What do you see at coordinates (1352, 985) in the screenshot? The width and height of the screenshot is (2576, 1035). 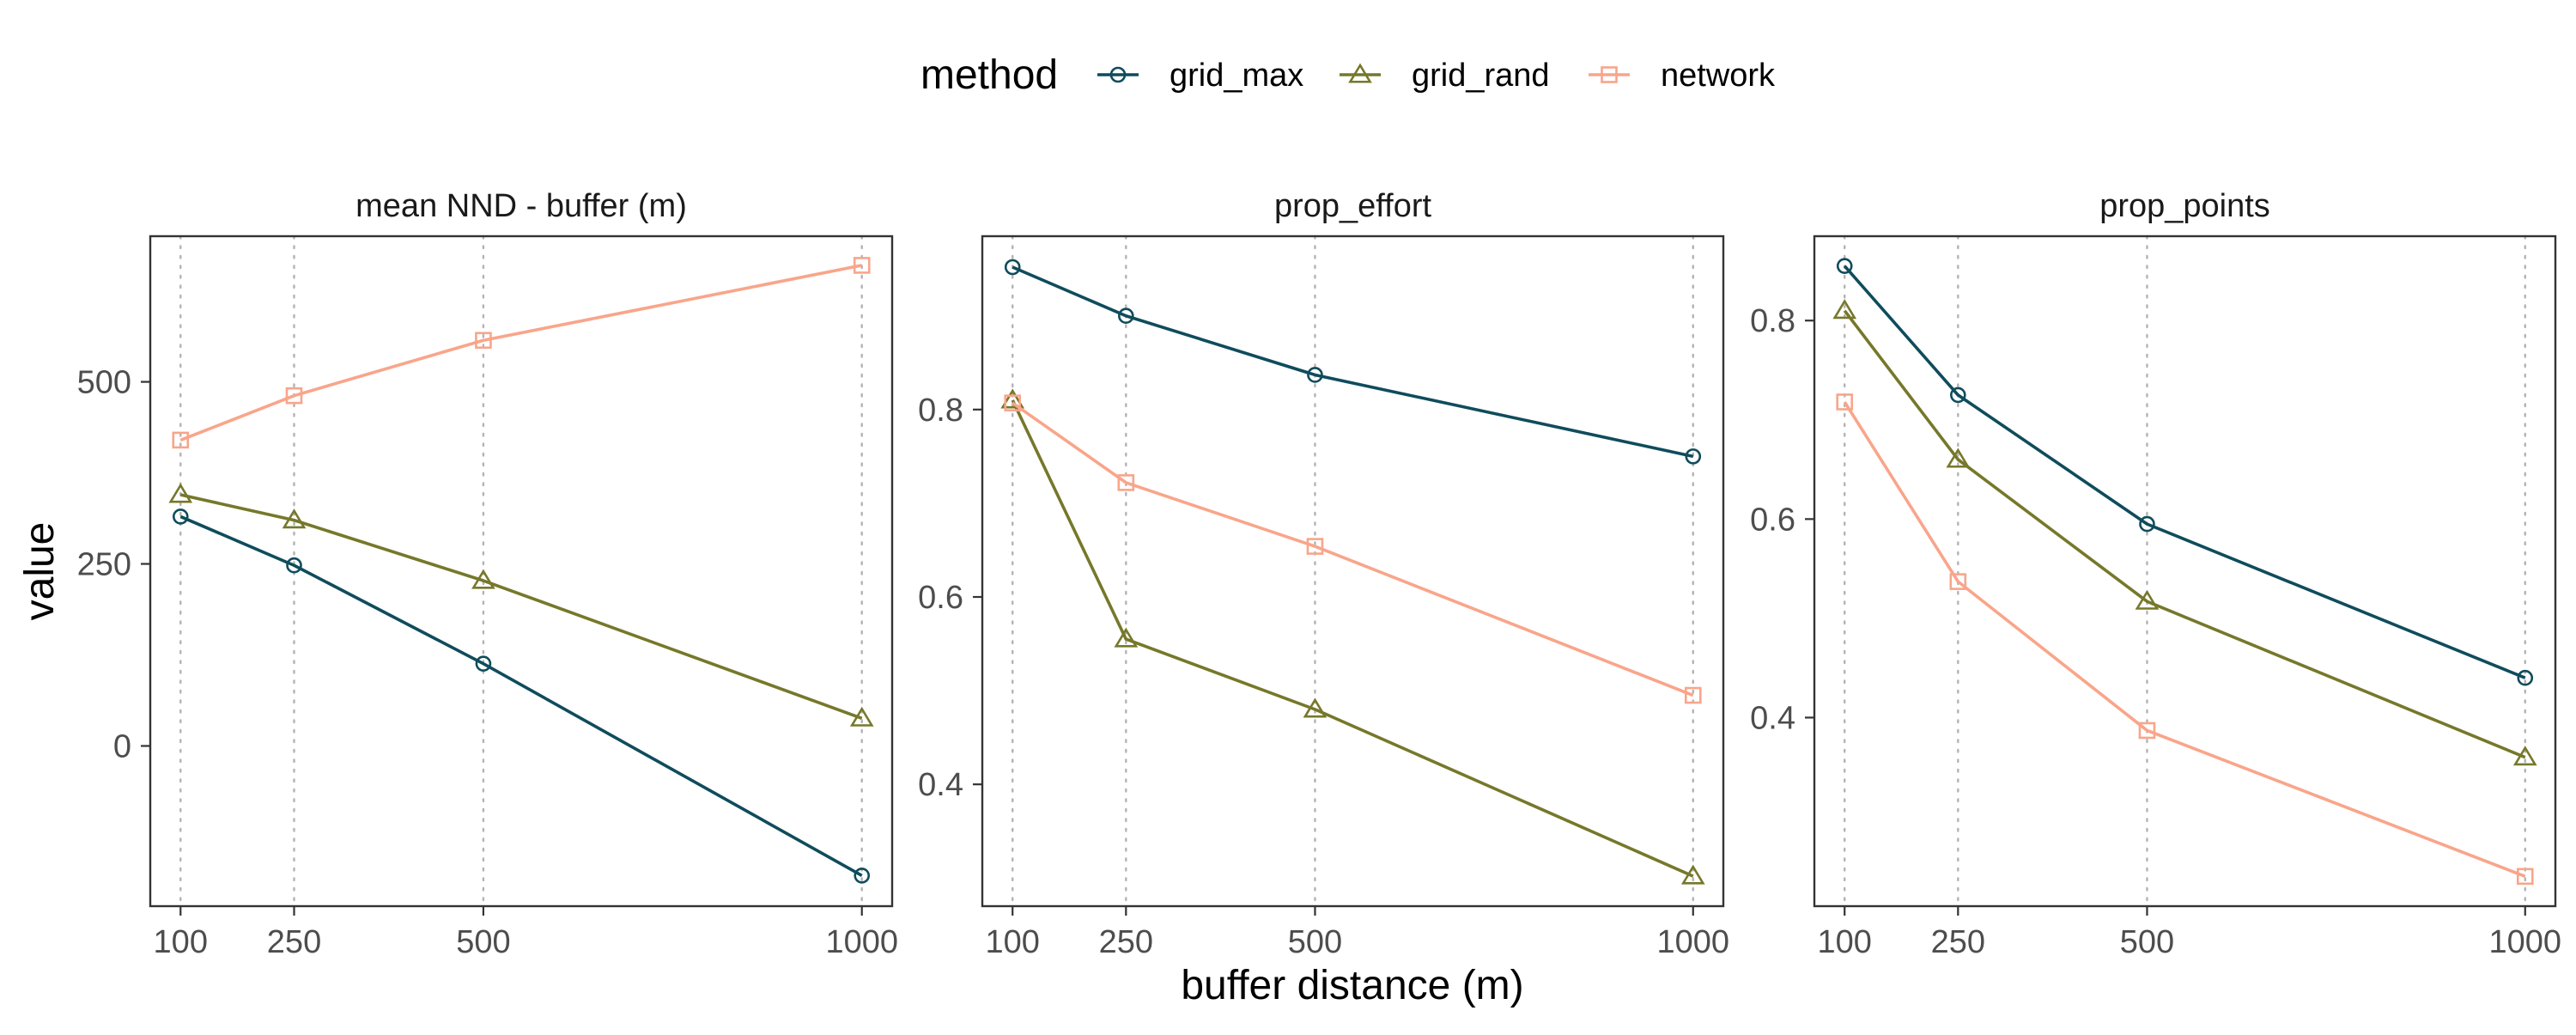 I see `x-axis-title: buffer distance (m)` at bounding box center [1352, 985].